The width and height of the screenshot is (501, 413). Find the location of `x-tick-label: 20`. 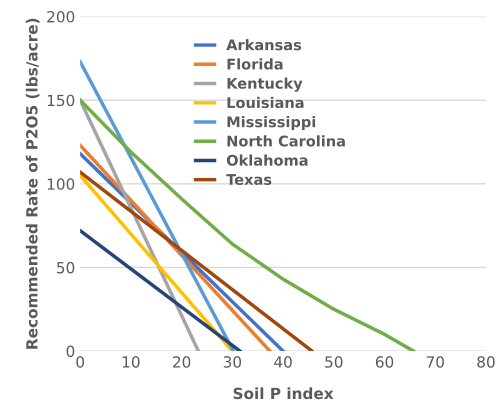

x-tick-label: 20 is located at coordinates (181, 362).